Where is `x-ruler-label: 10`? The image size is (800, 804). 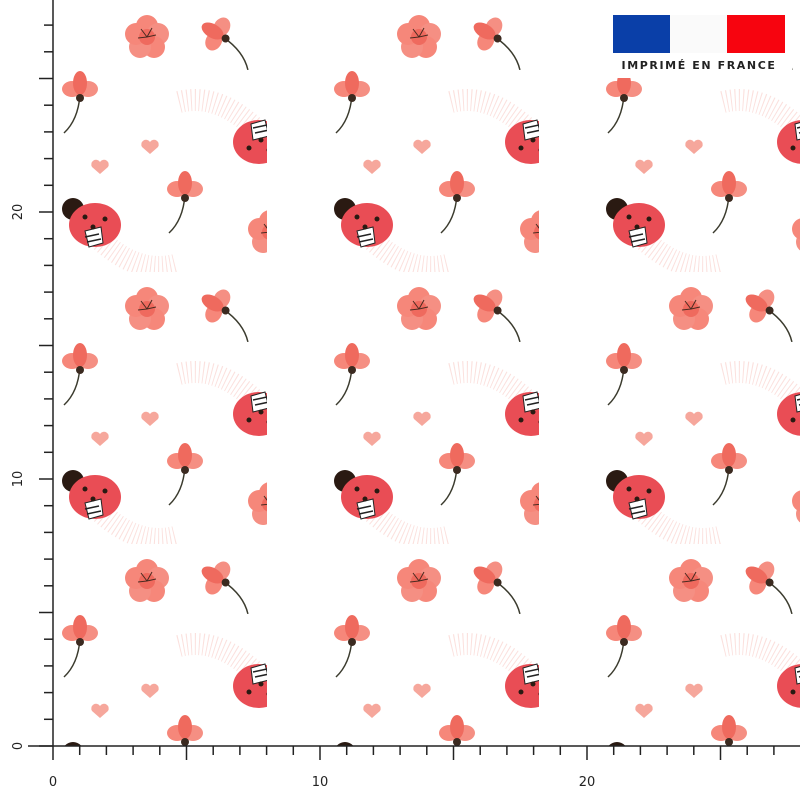
x-ruler-label: 10 is located at coordinates (320, 782).